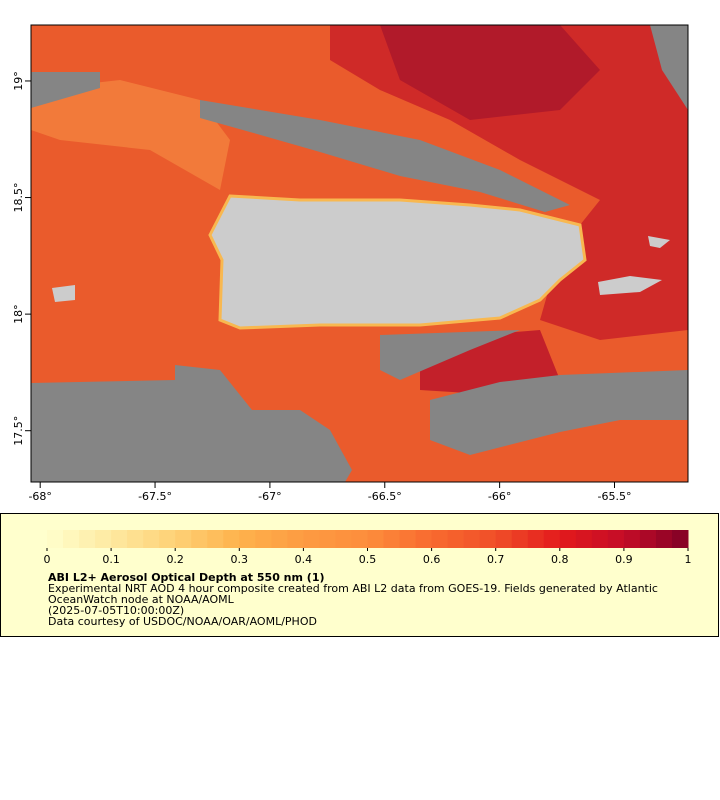 This screenshot has width=720, height=800. What do you see at coordinates (496, 559) in the screenshot?
I see `colorbar-tick-label: 0.7` at bounding box center [496, 559].